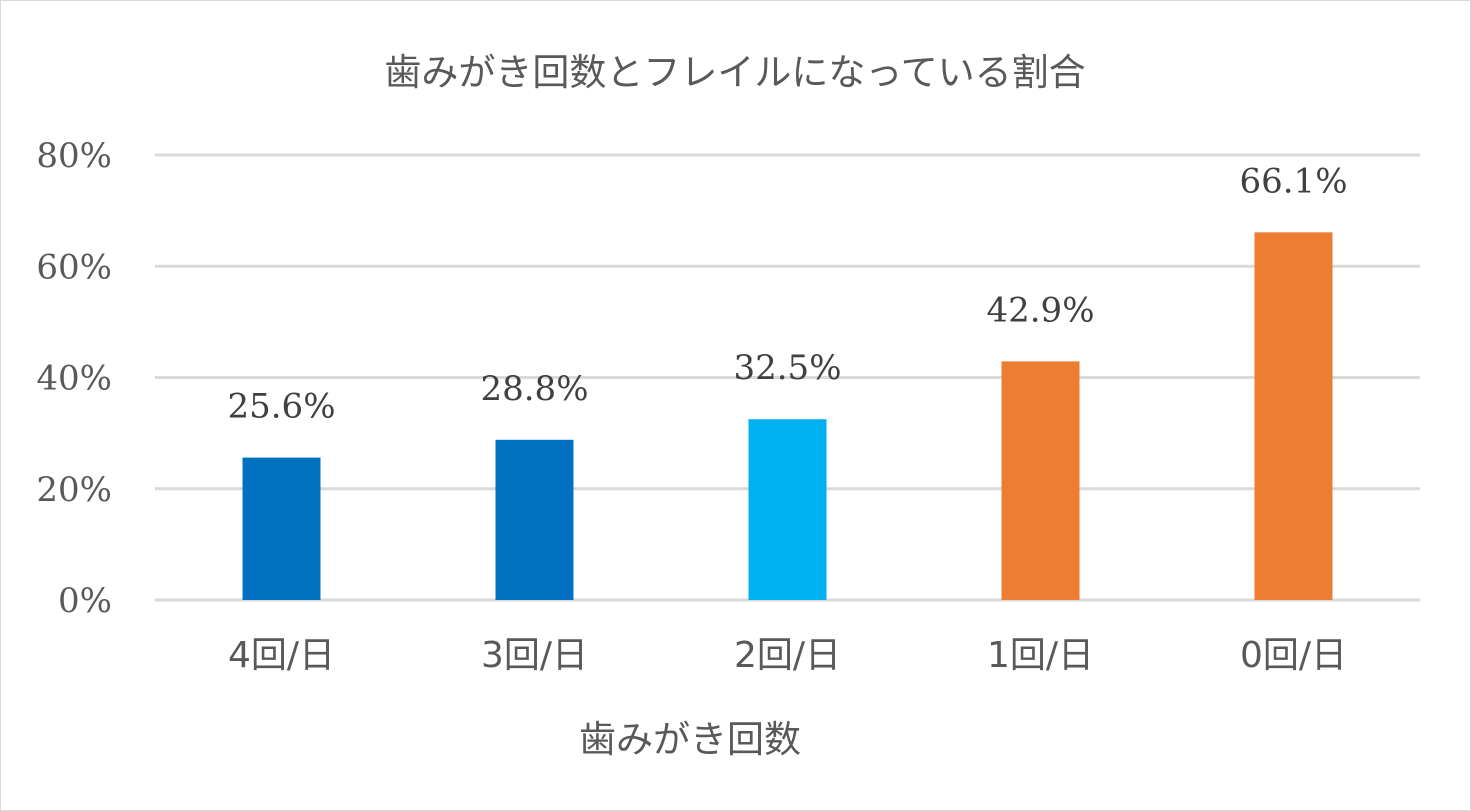  Describe the element at coordinates (1040, 655) in the screenshot. I see `category-label: 1回/日` at that location.